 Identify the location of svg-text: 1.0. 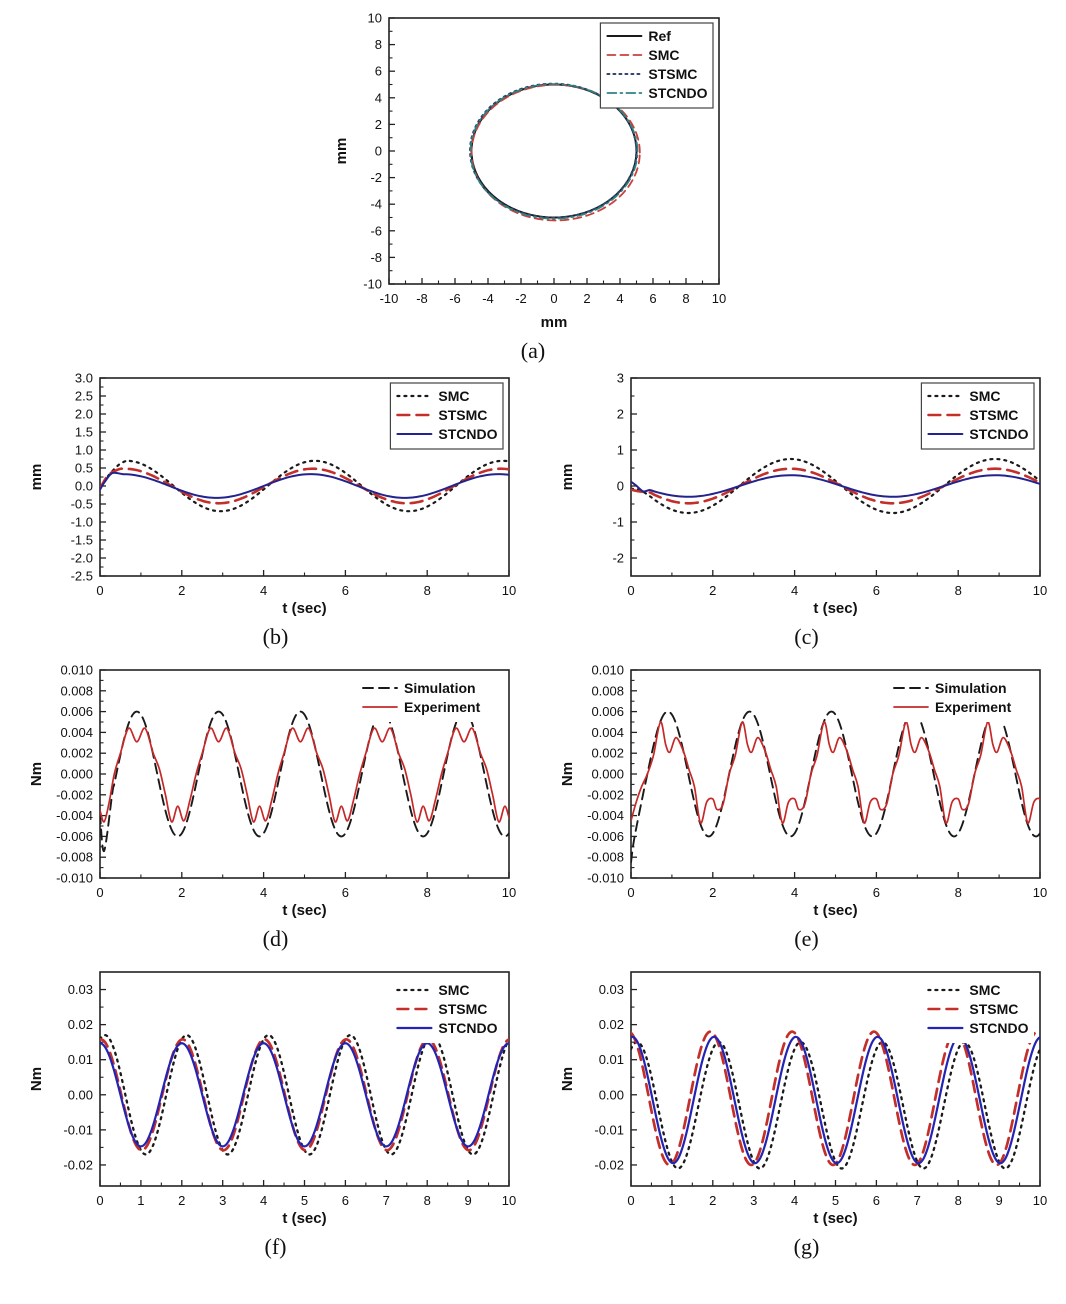
(84, 450).